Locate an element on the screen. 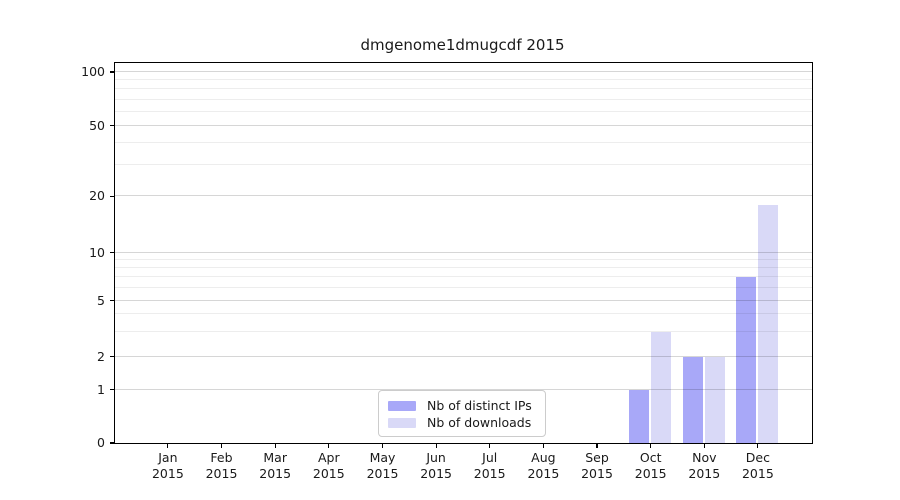 The width and height of the screenshot is (900, 500). x-tick-label: Sep 2015 is located at coordinates (597, 466).